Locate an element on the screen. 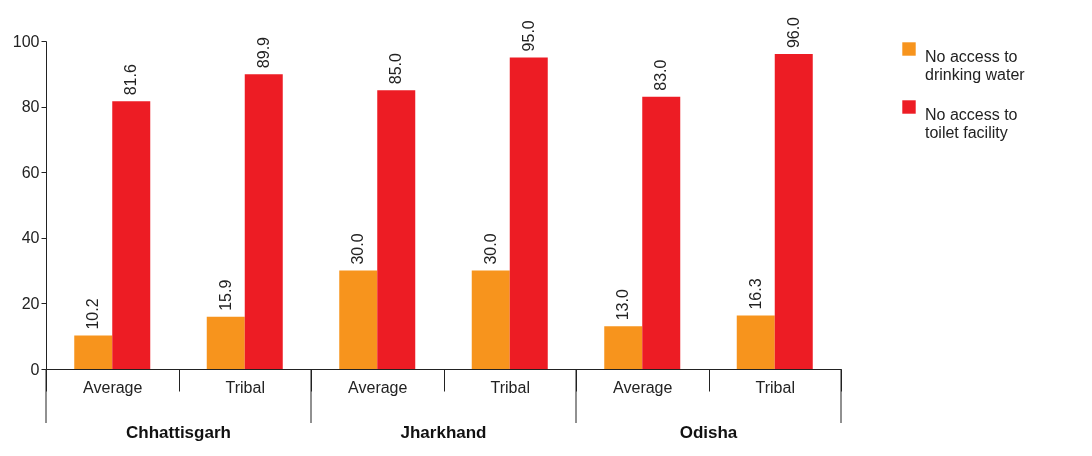  y-tick-label: 20 is located at coordinates (30, 303).